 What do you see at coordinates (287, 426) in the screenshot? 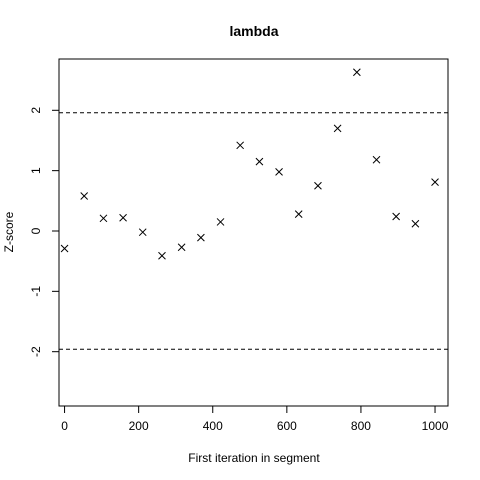
I see `x-tick-label: 600` at bounding box center [287, 426].